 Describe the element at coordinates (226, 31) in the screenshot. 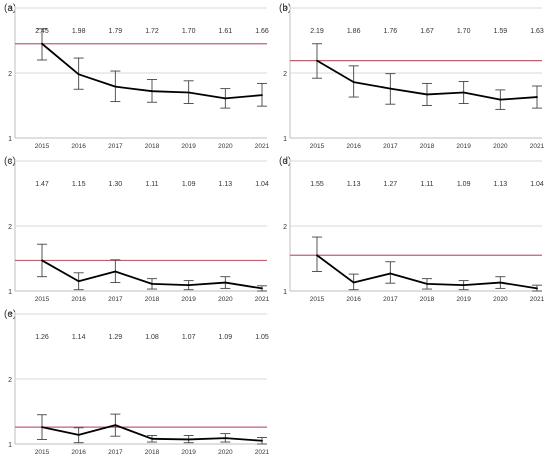

I see `data-label: 1.61` at that location.